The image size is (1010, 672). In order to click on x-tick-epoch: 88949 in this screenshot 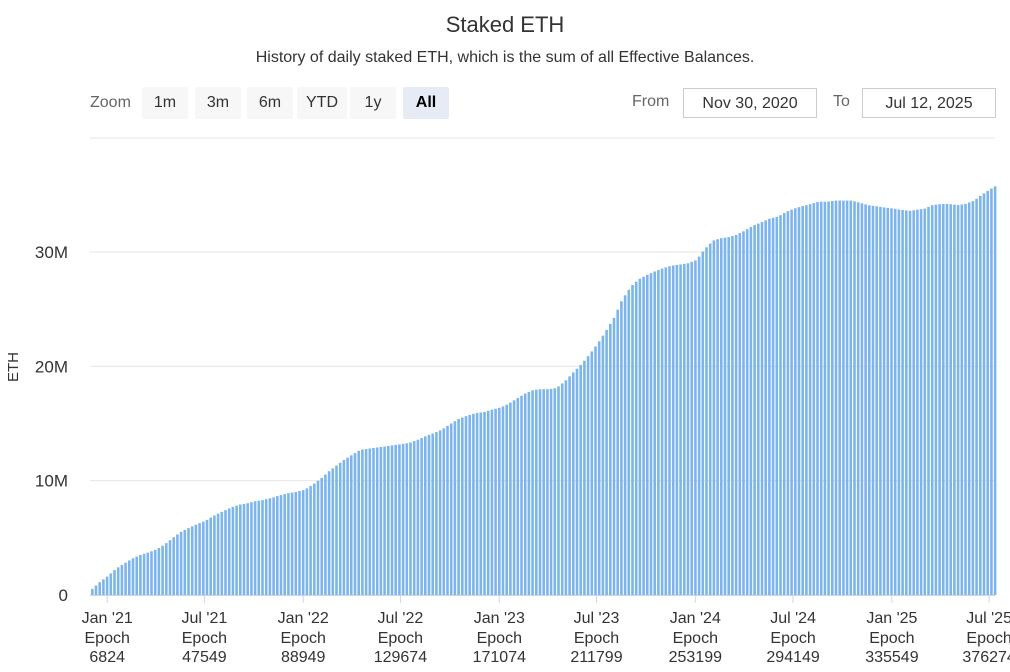, I will do `click(303, 657)`.